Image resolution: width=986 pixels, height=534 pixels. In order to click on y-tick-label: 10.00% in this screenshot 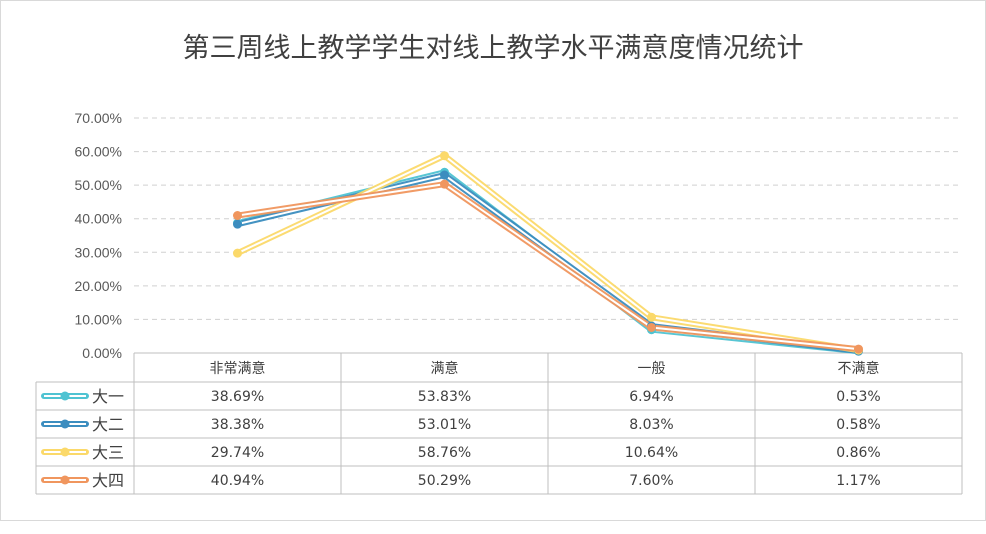, I will do `click(98, 319)`.